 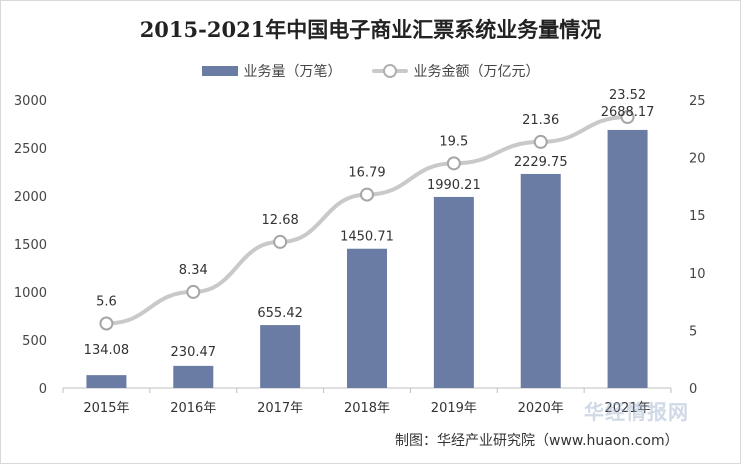 I want to click on legend-line-swatch, so click(x=389, y=71).